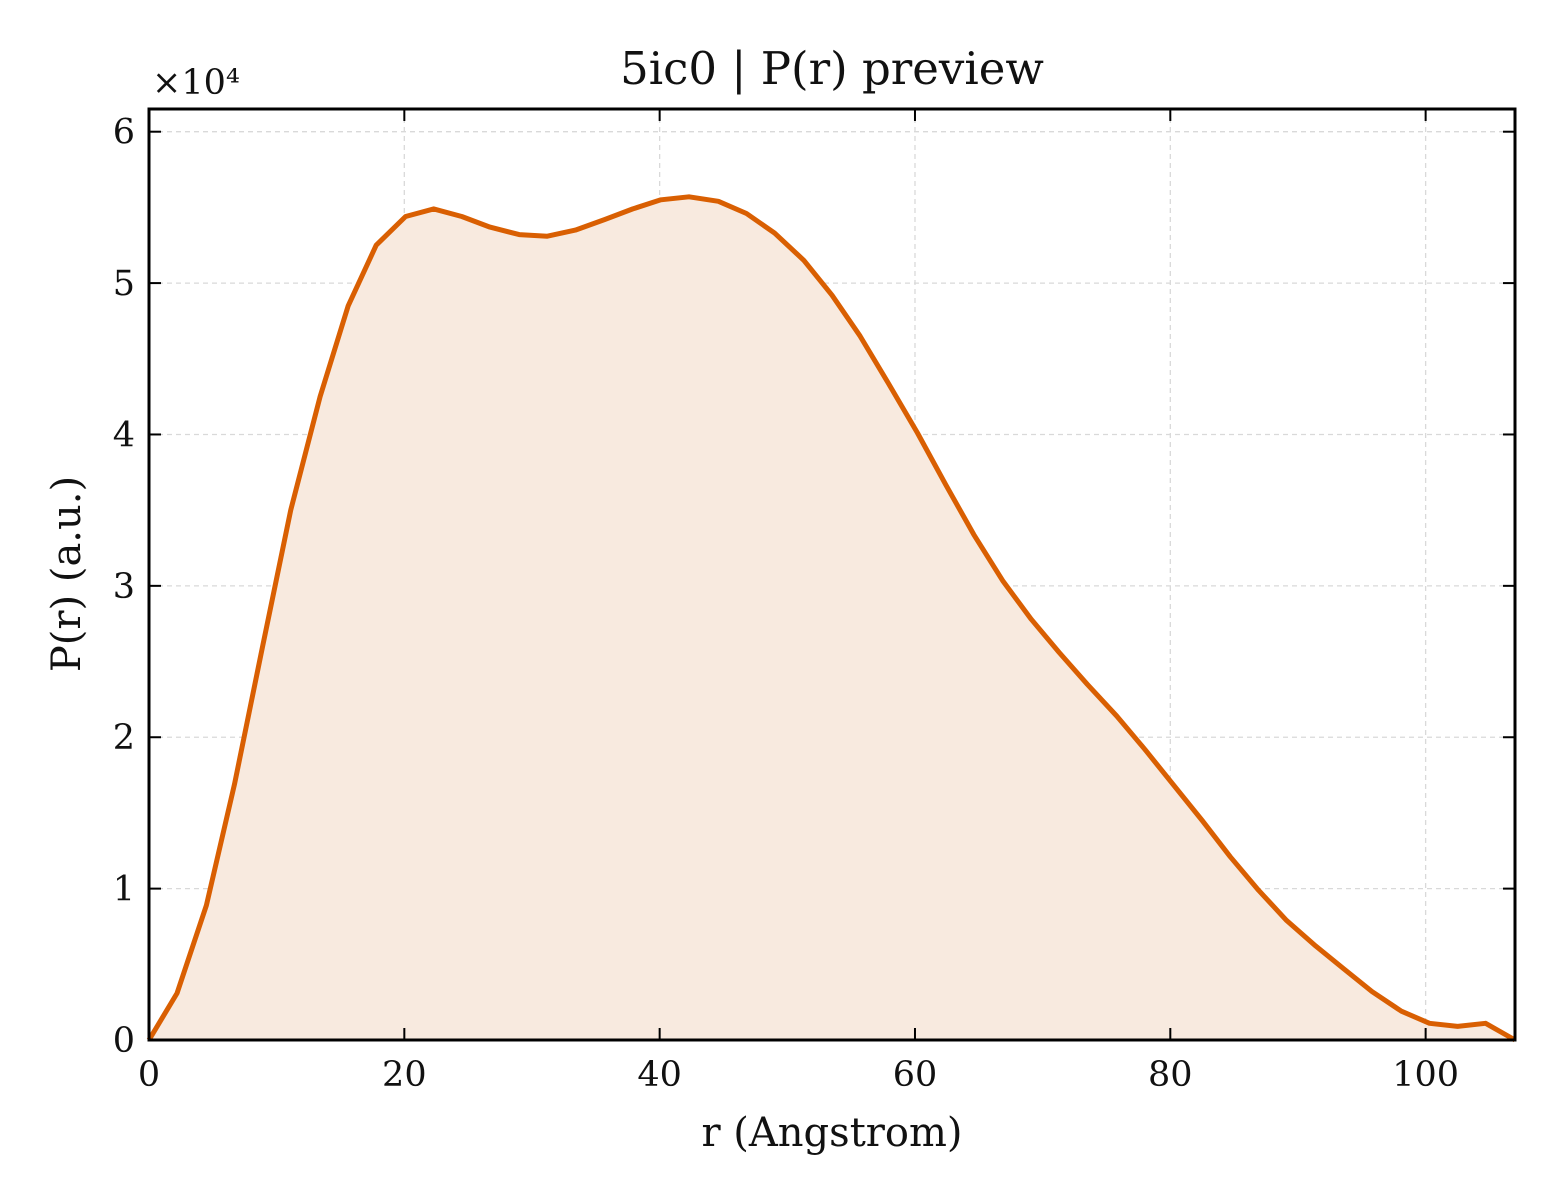 The width and height of the screenshot is (1560, 1200). What do you see at coordinates (915, 1075) in the screenshot?
I see `x-tick-label: 60` at bounding box center [915, 1075].